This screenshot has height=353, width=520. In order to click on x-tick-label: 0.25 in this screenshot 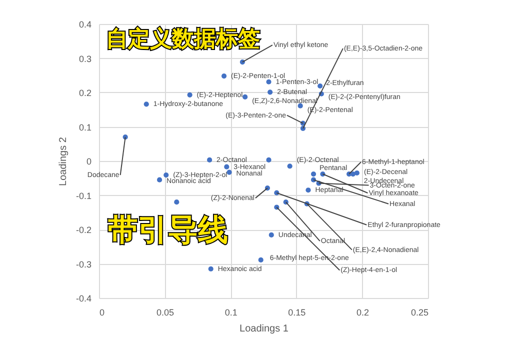, I will do `click(419, 313)`.